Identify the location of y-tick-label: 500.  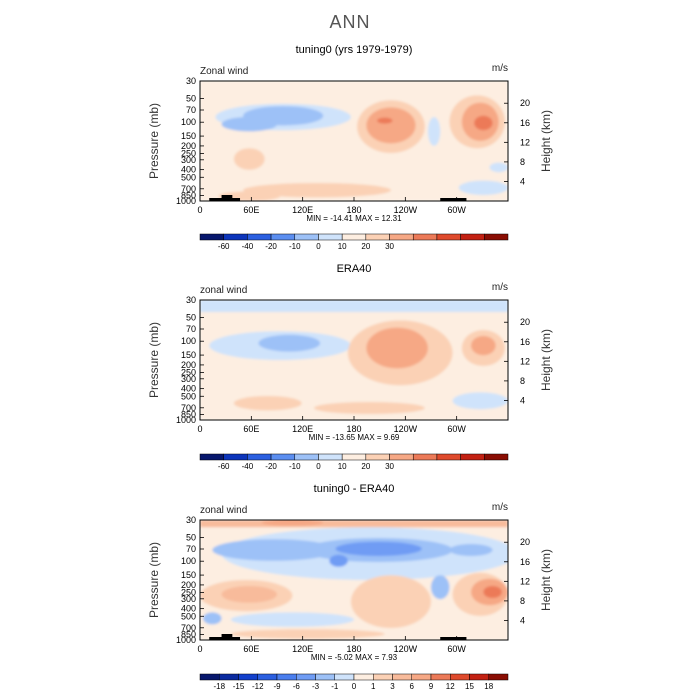
(188, 616).